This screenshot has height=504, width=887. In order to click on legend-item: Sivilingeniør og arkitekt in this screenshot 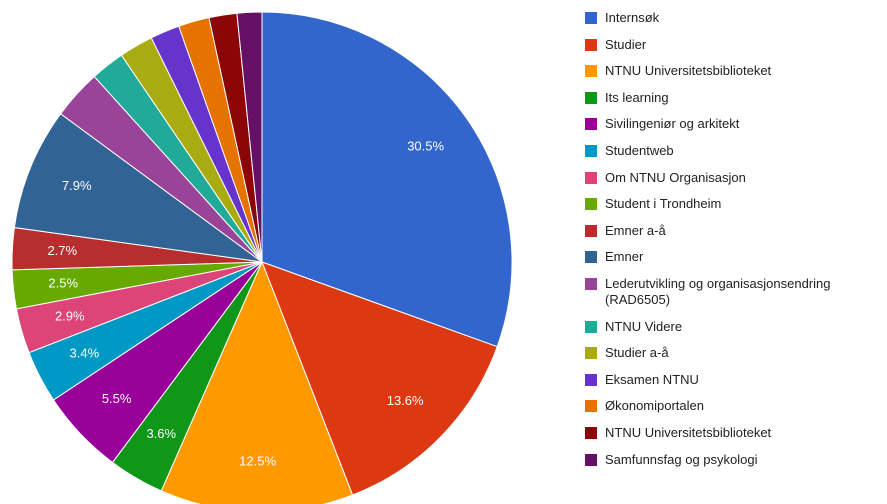, I will do `click(735, 124)`.